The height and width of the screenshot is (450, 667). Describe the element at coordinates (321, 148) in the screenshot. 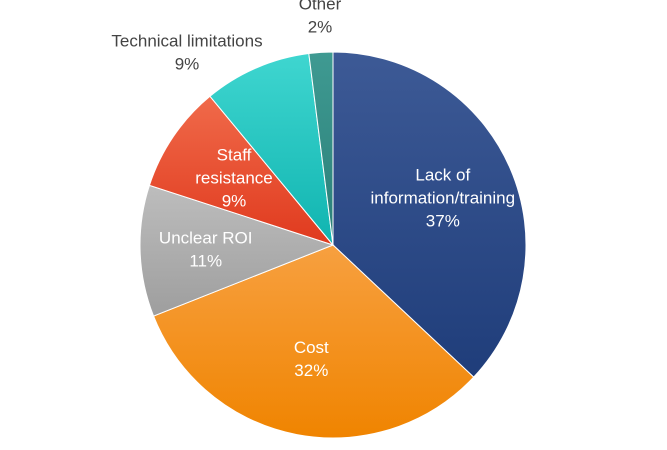

I see `pie-slice-other` at that location.